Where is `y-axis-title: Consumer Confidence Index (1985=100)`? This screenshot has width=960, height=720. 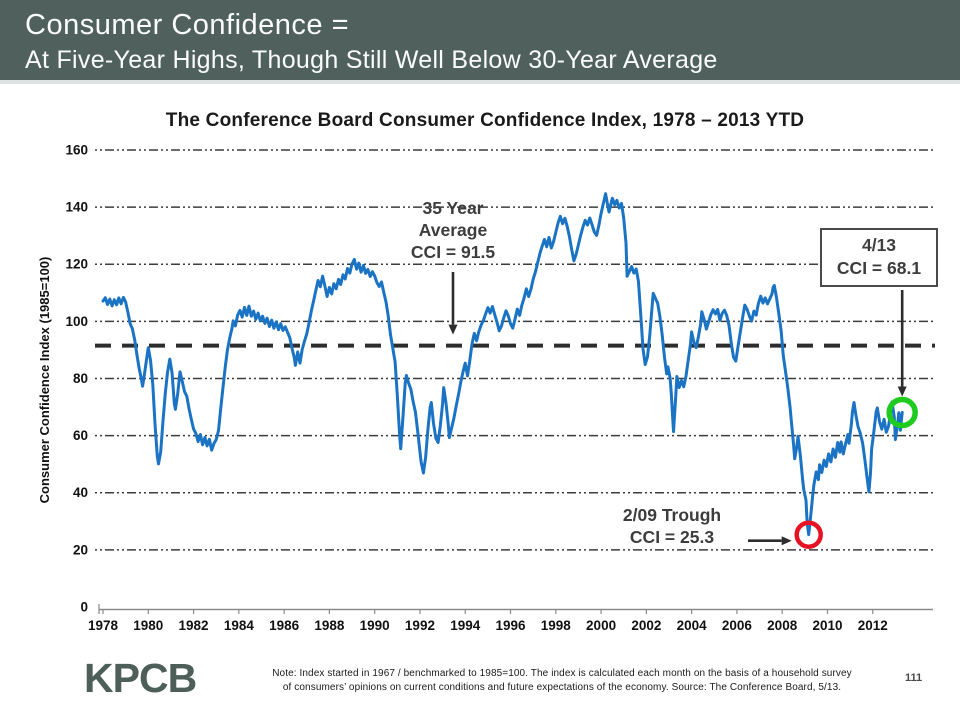
y-axis-title: Consumer Confidence Index (1985=100) is located at coordinates (44, 380).